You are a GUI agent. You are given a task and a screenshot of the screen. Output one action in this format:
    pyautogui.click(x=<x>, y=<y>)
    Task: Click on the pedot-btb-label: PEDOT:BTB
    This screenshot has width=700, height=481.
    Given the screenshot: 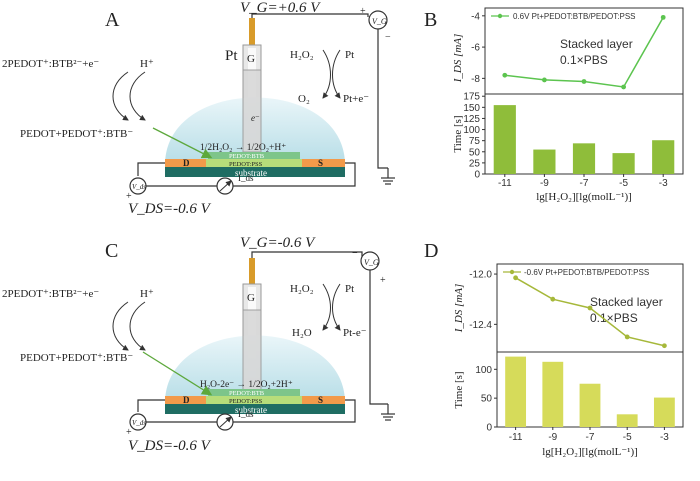 What is the action you would take?
    pyautogui.click(x=247, y=393)
    